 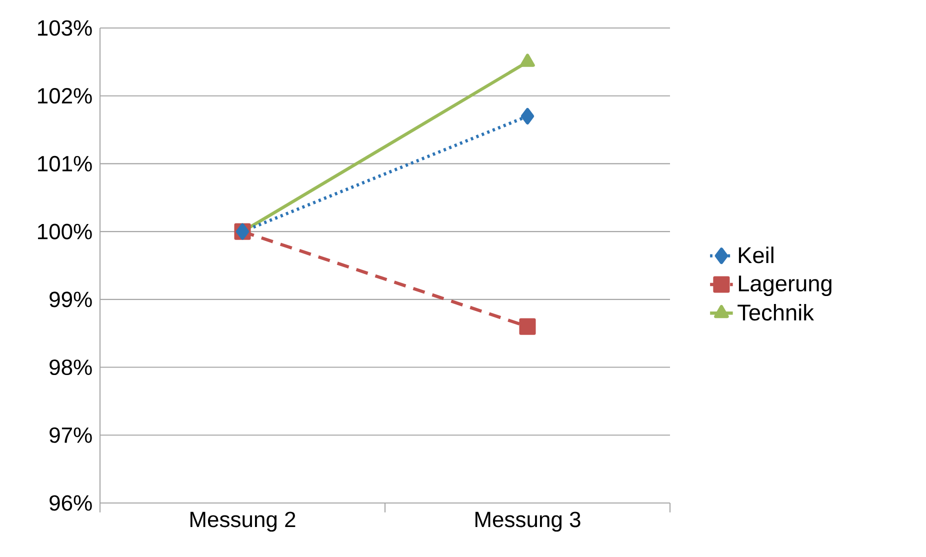 I want to click on y-tick-label: 98%, so click(x=71, y=367).